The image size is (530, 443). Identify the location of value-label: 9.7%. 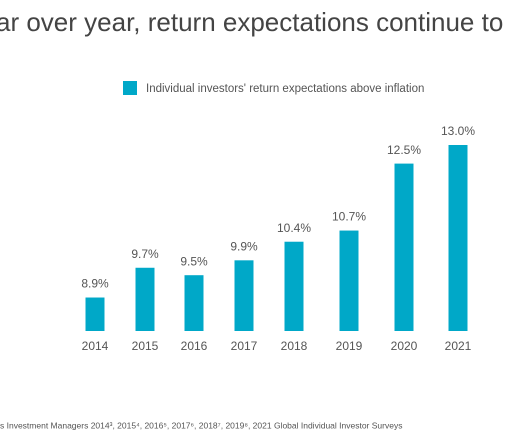
(145, 254).